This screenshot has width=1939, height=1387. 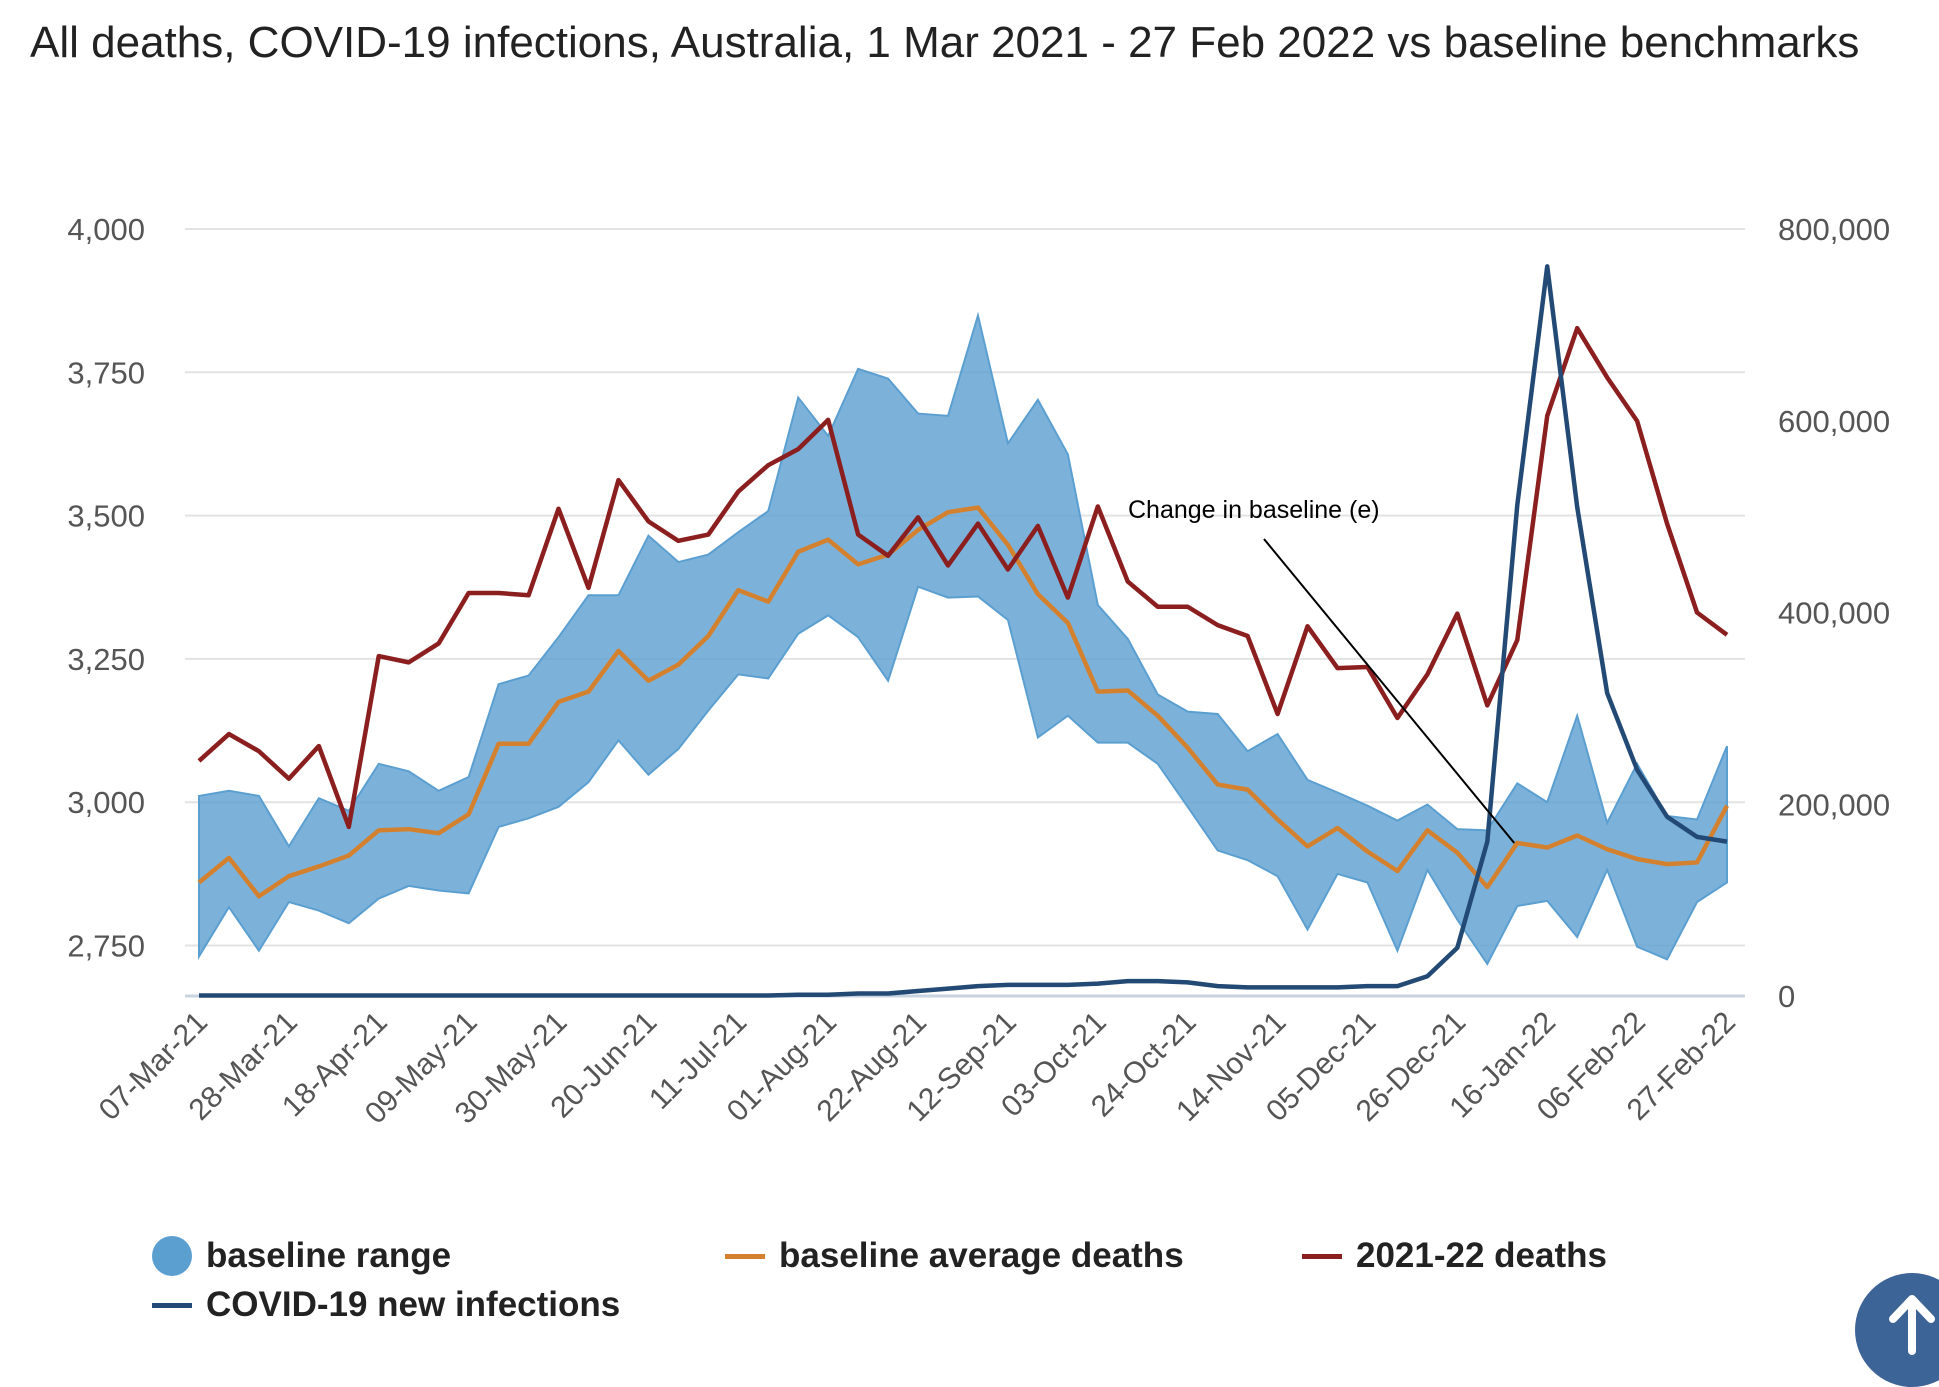 What do you see at coordinates (1786, 996) in the screenshot?
I see `y-right-tick-label: 0` at bounding box center [1786, 996].